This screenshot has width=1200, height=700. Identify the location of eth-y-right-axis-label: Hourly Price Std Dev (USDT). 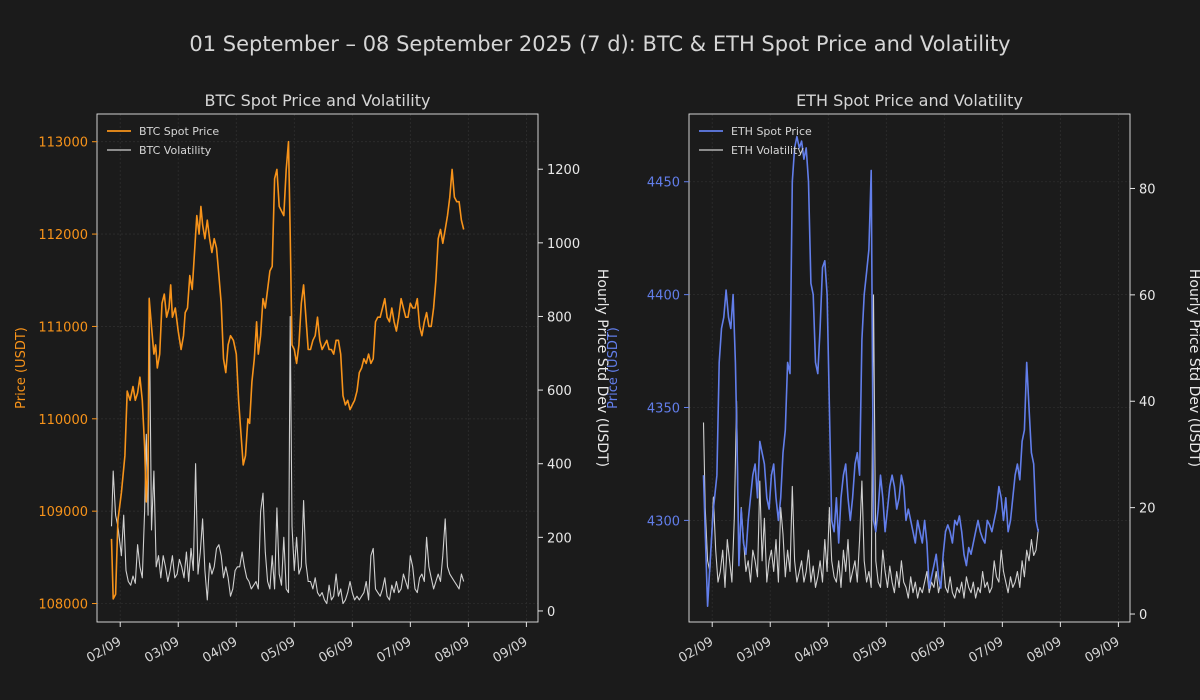
(1193, 368).